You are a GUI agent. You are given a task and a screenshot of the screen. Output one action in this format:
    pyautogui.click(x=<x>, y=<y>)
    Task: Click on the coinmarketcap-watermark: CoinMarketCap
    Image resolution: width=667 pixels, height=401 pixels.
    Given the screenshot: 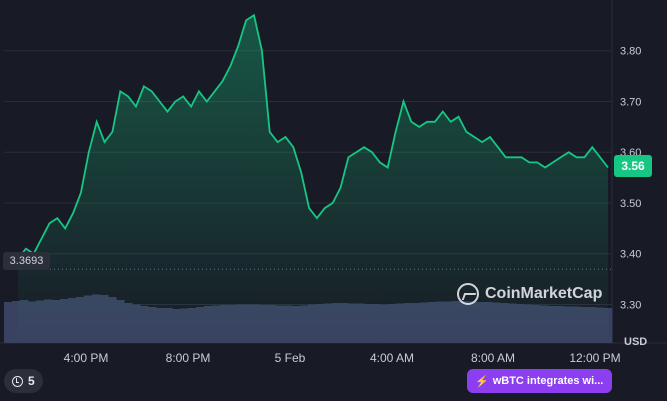 What is the action you would take?
    pyautogui.click(x=529, y=294)
    